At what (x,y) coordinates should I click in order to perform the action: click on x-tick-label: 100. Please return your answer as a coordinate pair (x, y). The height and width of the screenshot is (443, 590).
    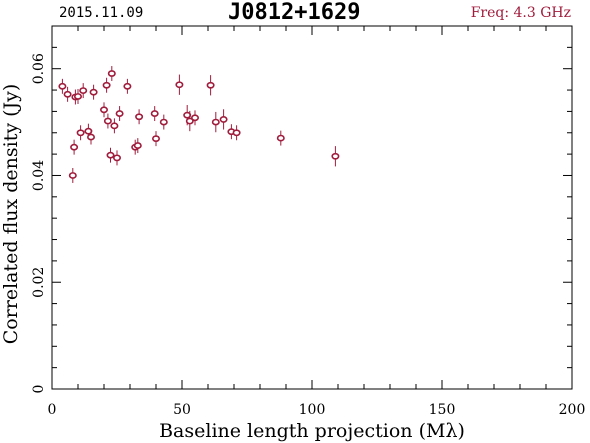
    Looking at the image, I should click on (312, 410).